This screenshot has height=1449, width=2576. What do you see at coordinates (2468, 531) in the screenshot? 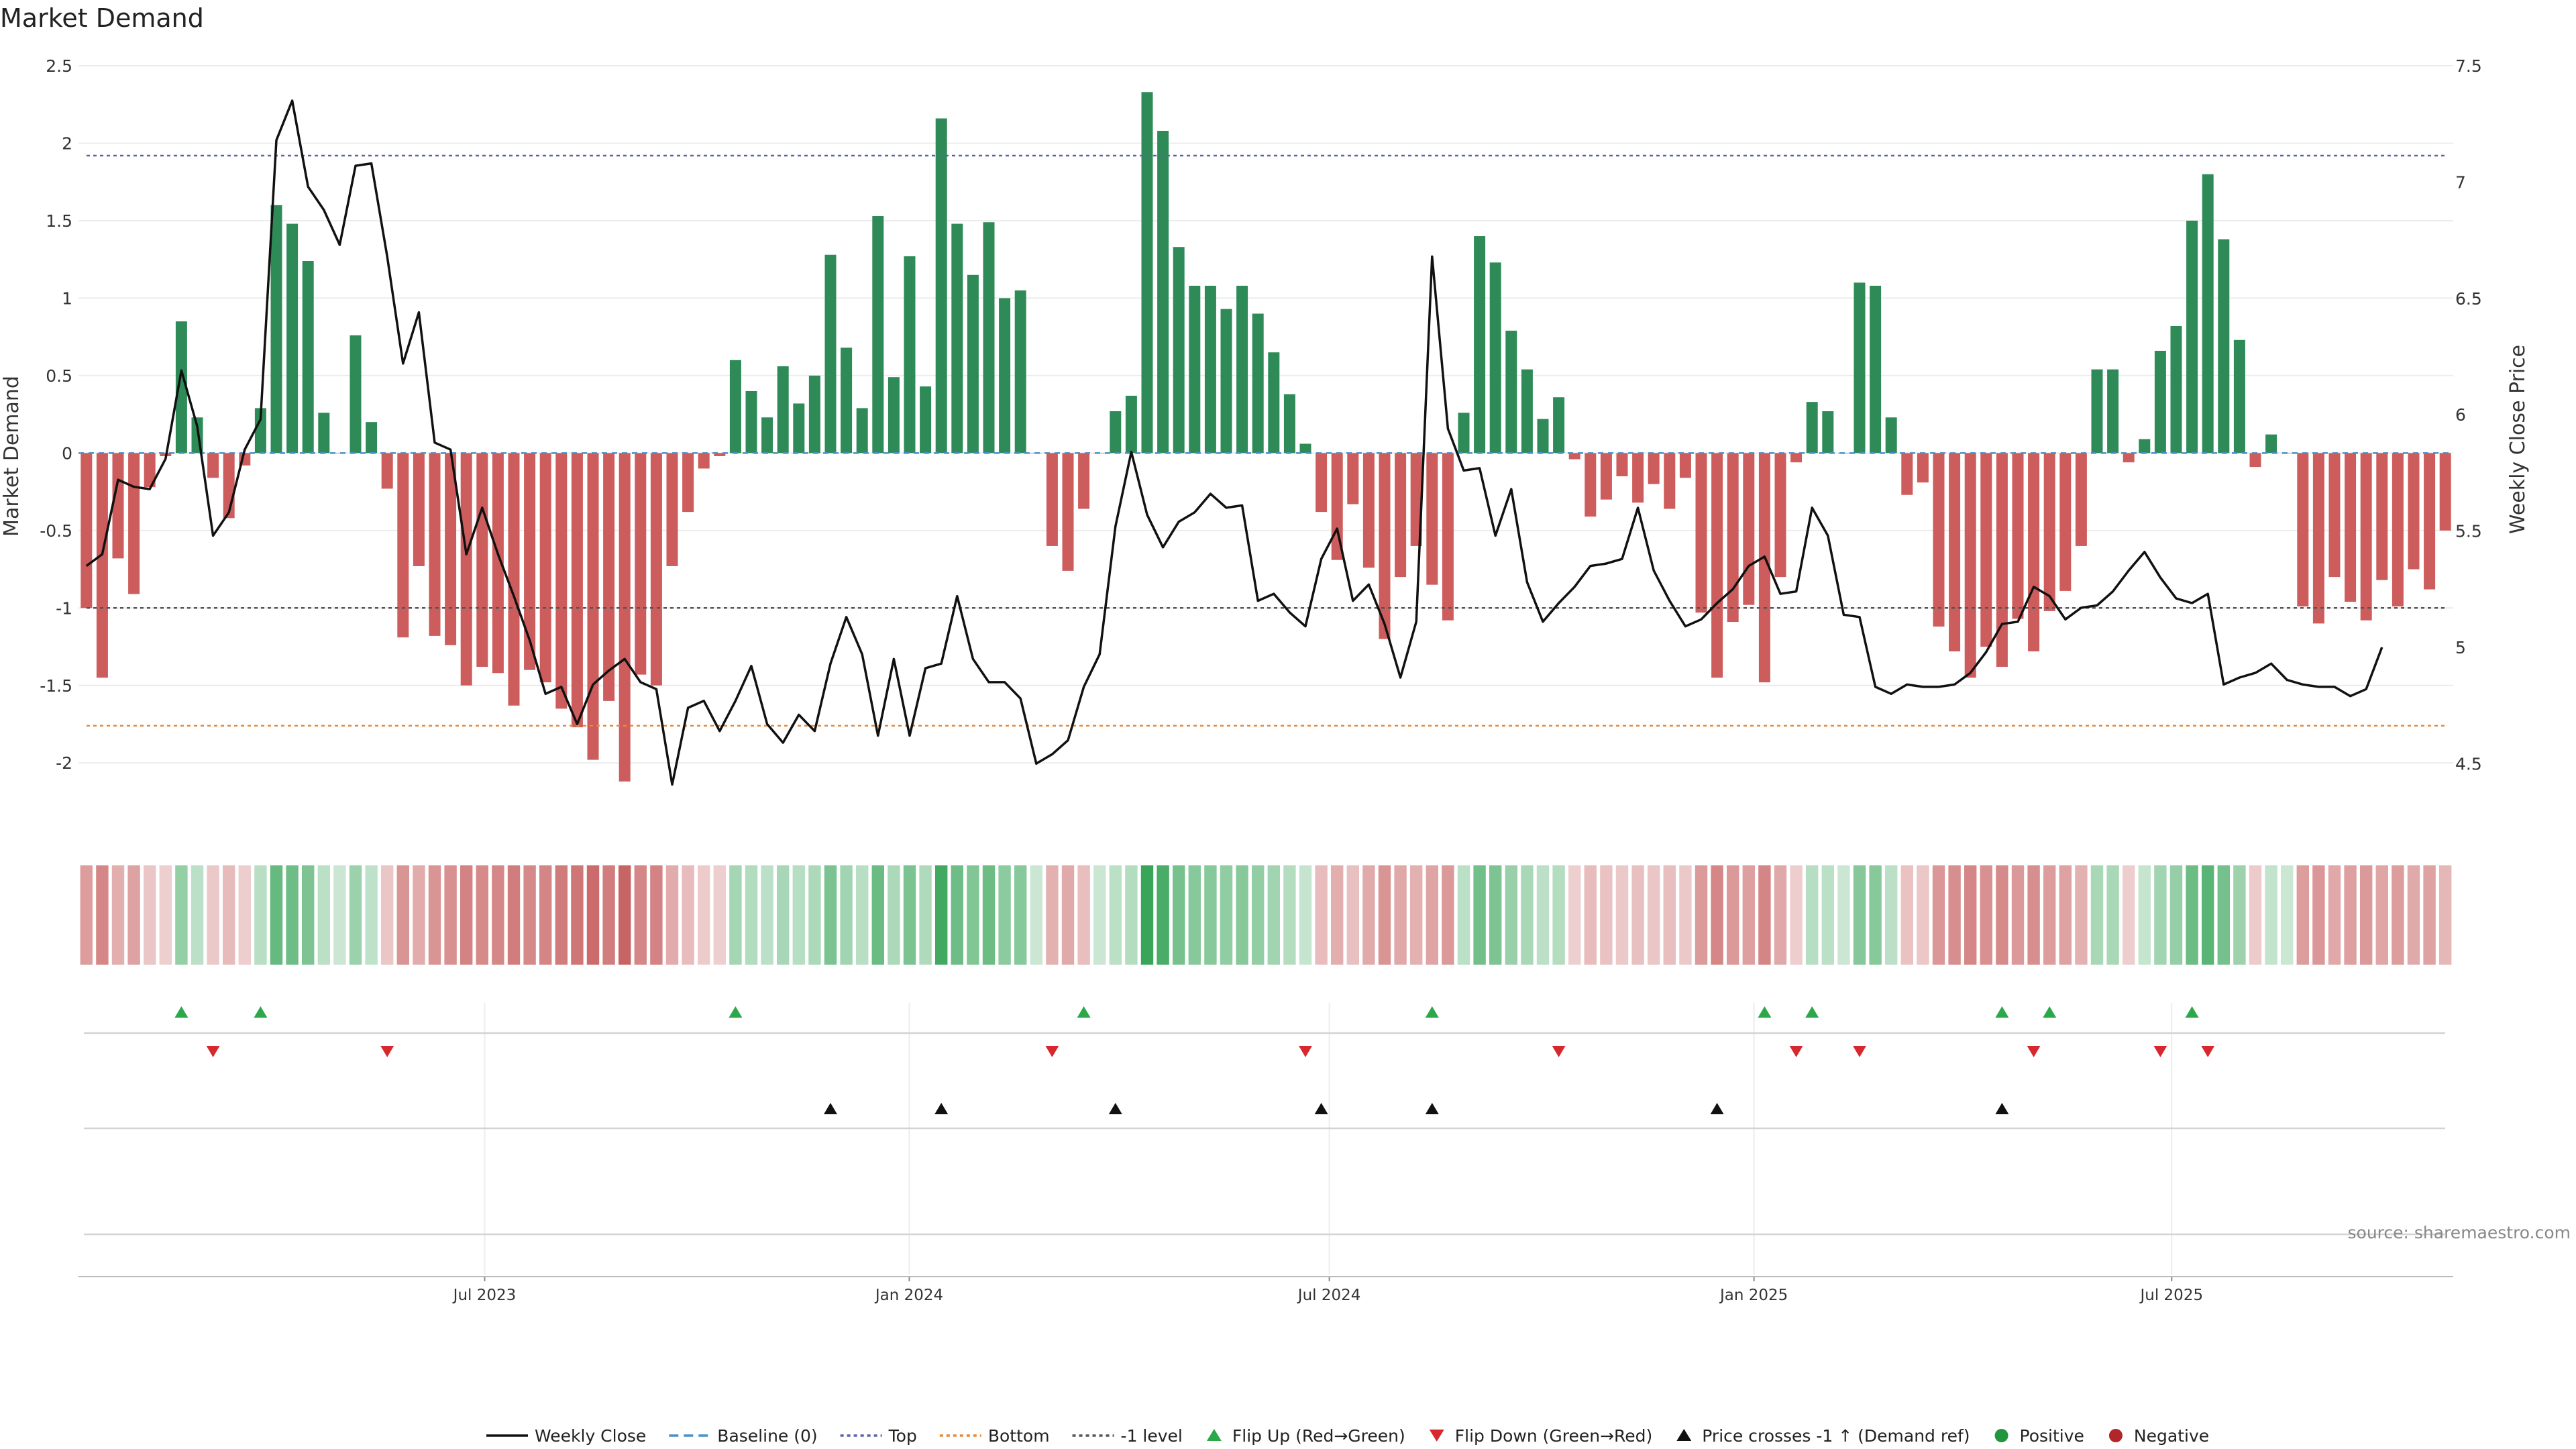
I see `y2-tick-label: 5.5` at bounding box center [2468, 531].